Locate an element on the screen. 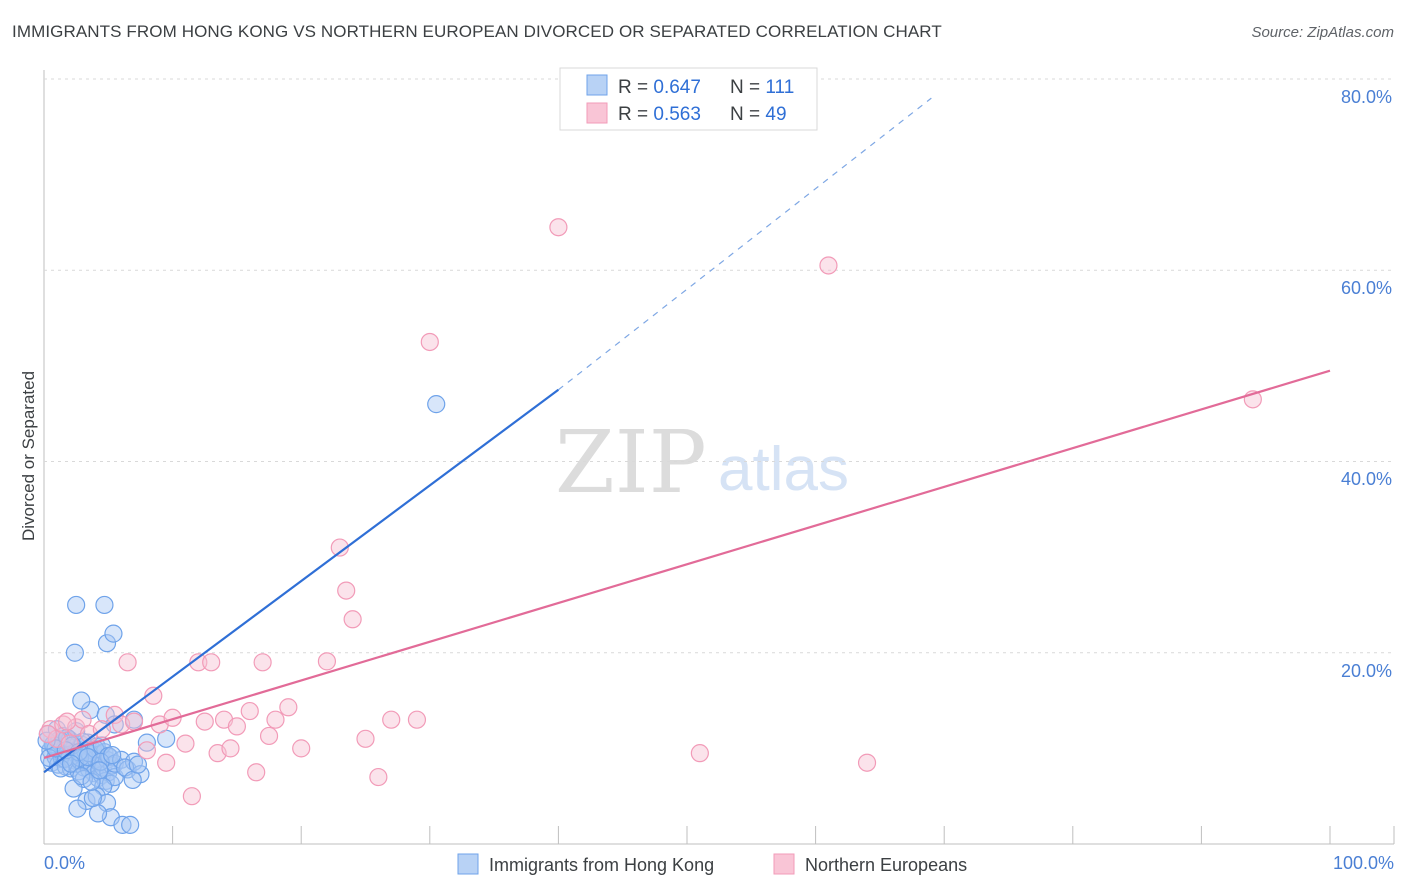  legend-n-pink: 49 is located at coordinates (775, 114).